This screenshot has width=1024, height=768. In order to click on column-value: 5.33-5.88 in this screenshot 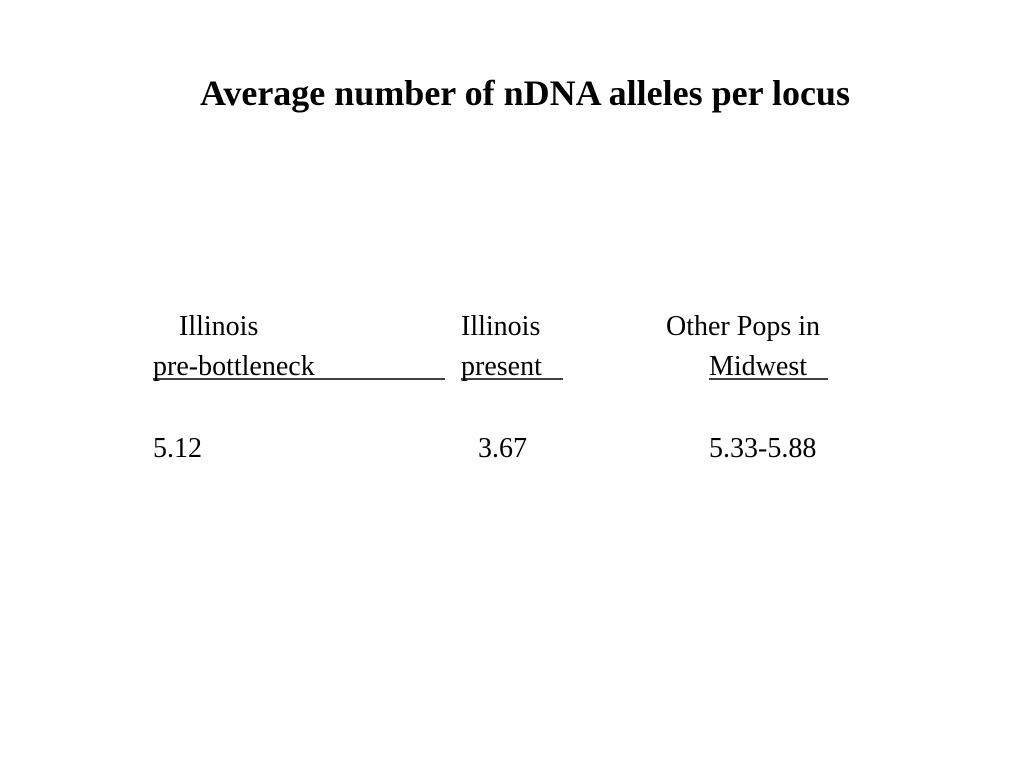, I will do `click(762, 448)`.